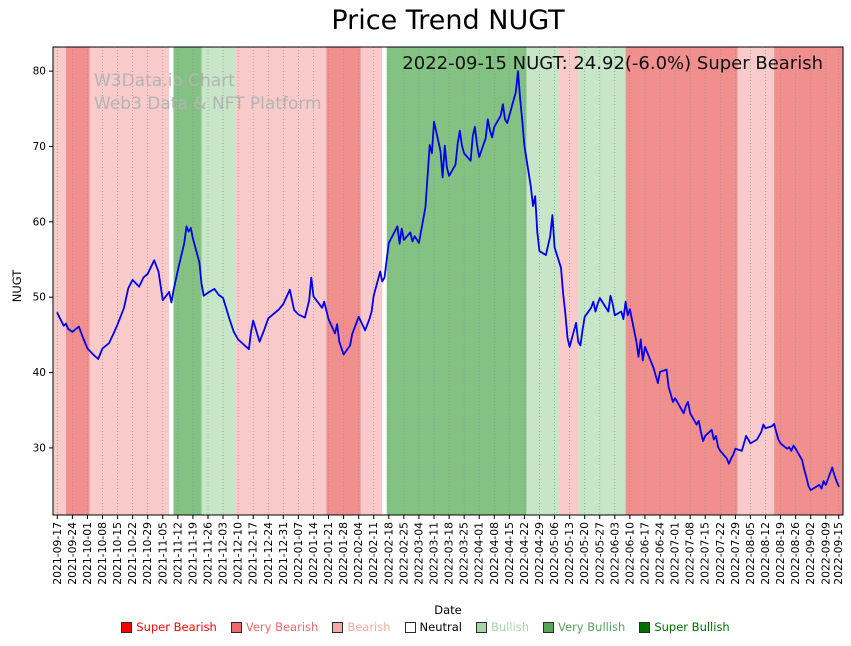 This screenshot has height=646, width=851. What do you see at coordinates (102, 553) in the screenshot?
I see `x-tick-label: 2021-10-08` at bounding box center [102, 553].